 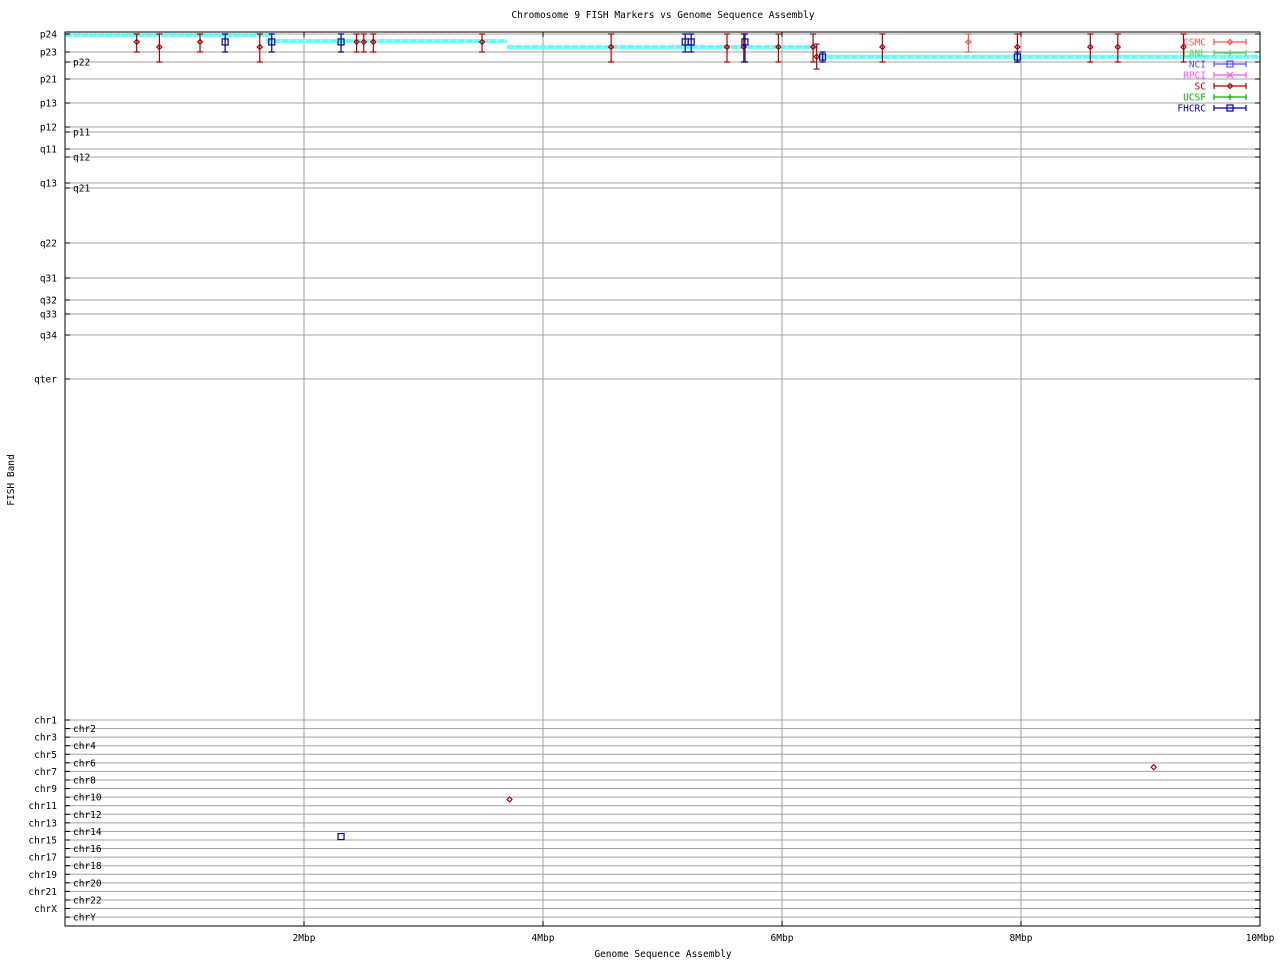 What do you see at coordinates (48, 150) in the screenshot?
I see `y-tick-label: q11` at bounding box center [48, 150].